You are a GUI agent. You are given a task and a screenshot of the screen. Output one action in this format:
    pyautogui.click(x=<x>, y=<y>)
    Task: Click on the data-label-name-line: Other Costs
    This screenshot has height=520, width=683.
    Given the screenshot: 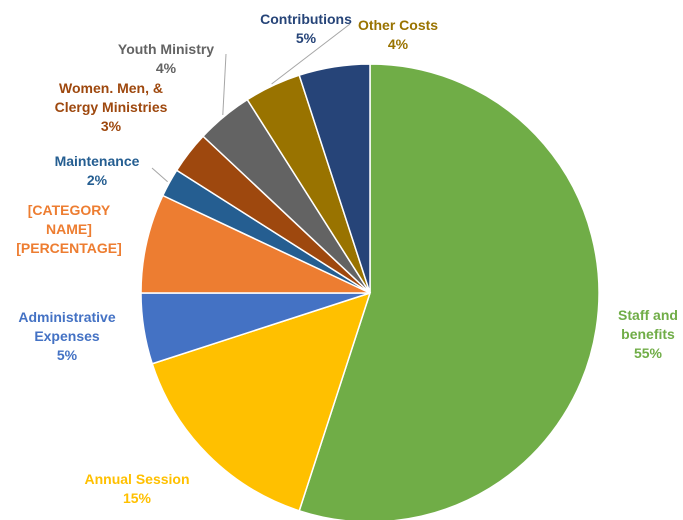 What is the action you would take?
    pyautogui.click(x=398, y=25)
    